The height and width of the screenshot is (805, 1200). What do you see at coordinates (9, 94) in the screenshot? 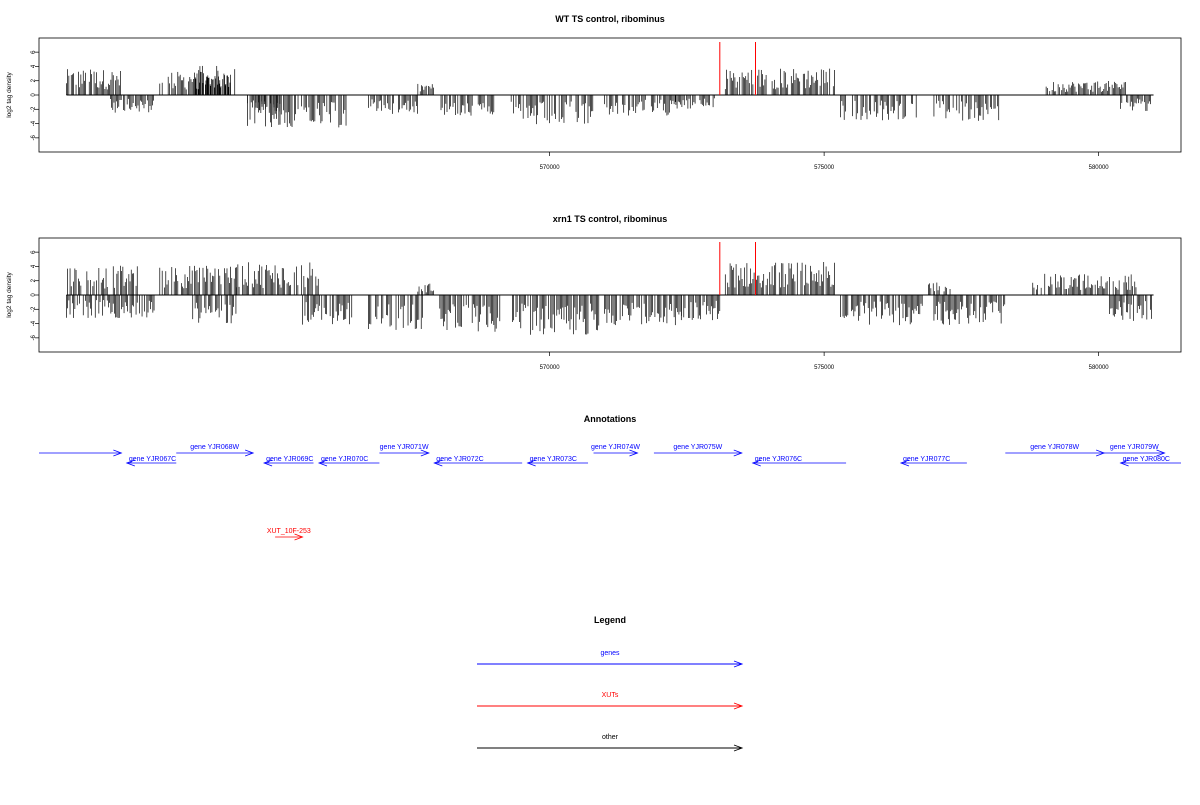
I see `wt-y-axis-label: log2 tag density` at bounding box center [9, 94].